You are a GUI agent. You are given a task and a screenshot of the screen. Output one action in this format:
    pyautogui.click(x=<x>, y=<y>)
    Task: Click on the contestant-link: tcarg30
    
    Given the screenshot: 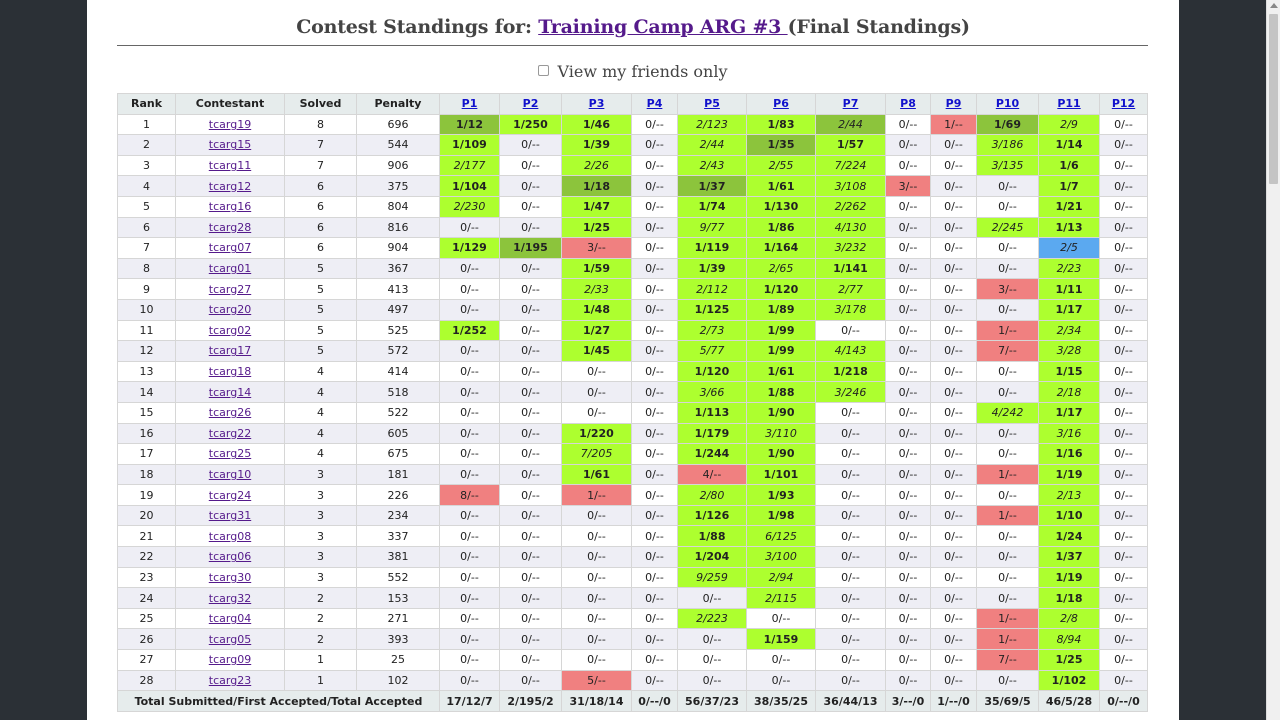 What is the action you would take?
    pyautogui.click(x=230, y=577)
    